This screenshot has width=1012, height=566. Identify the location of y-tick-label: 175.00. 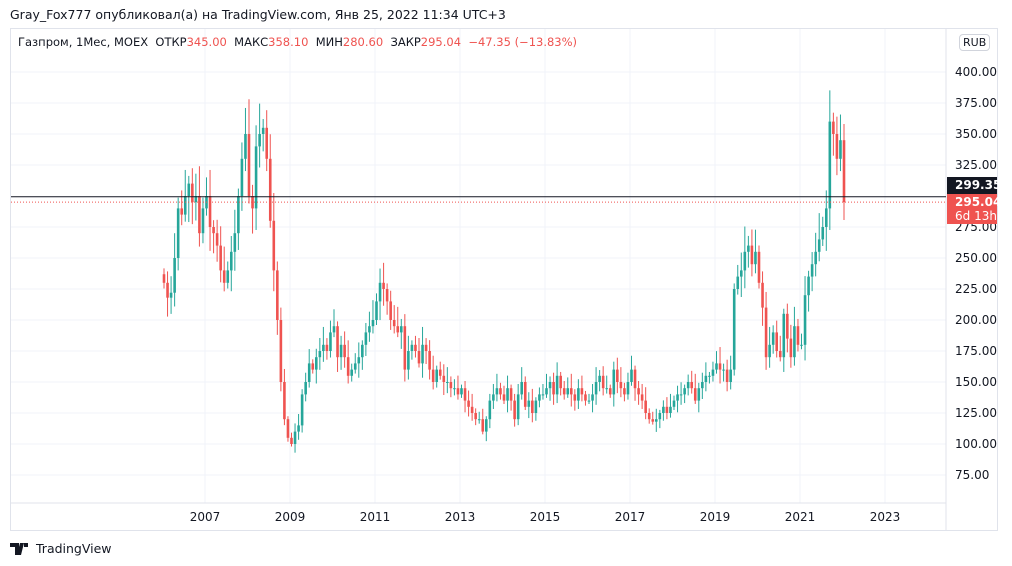
(976, 351).